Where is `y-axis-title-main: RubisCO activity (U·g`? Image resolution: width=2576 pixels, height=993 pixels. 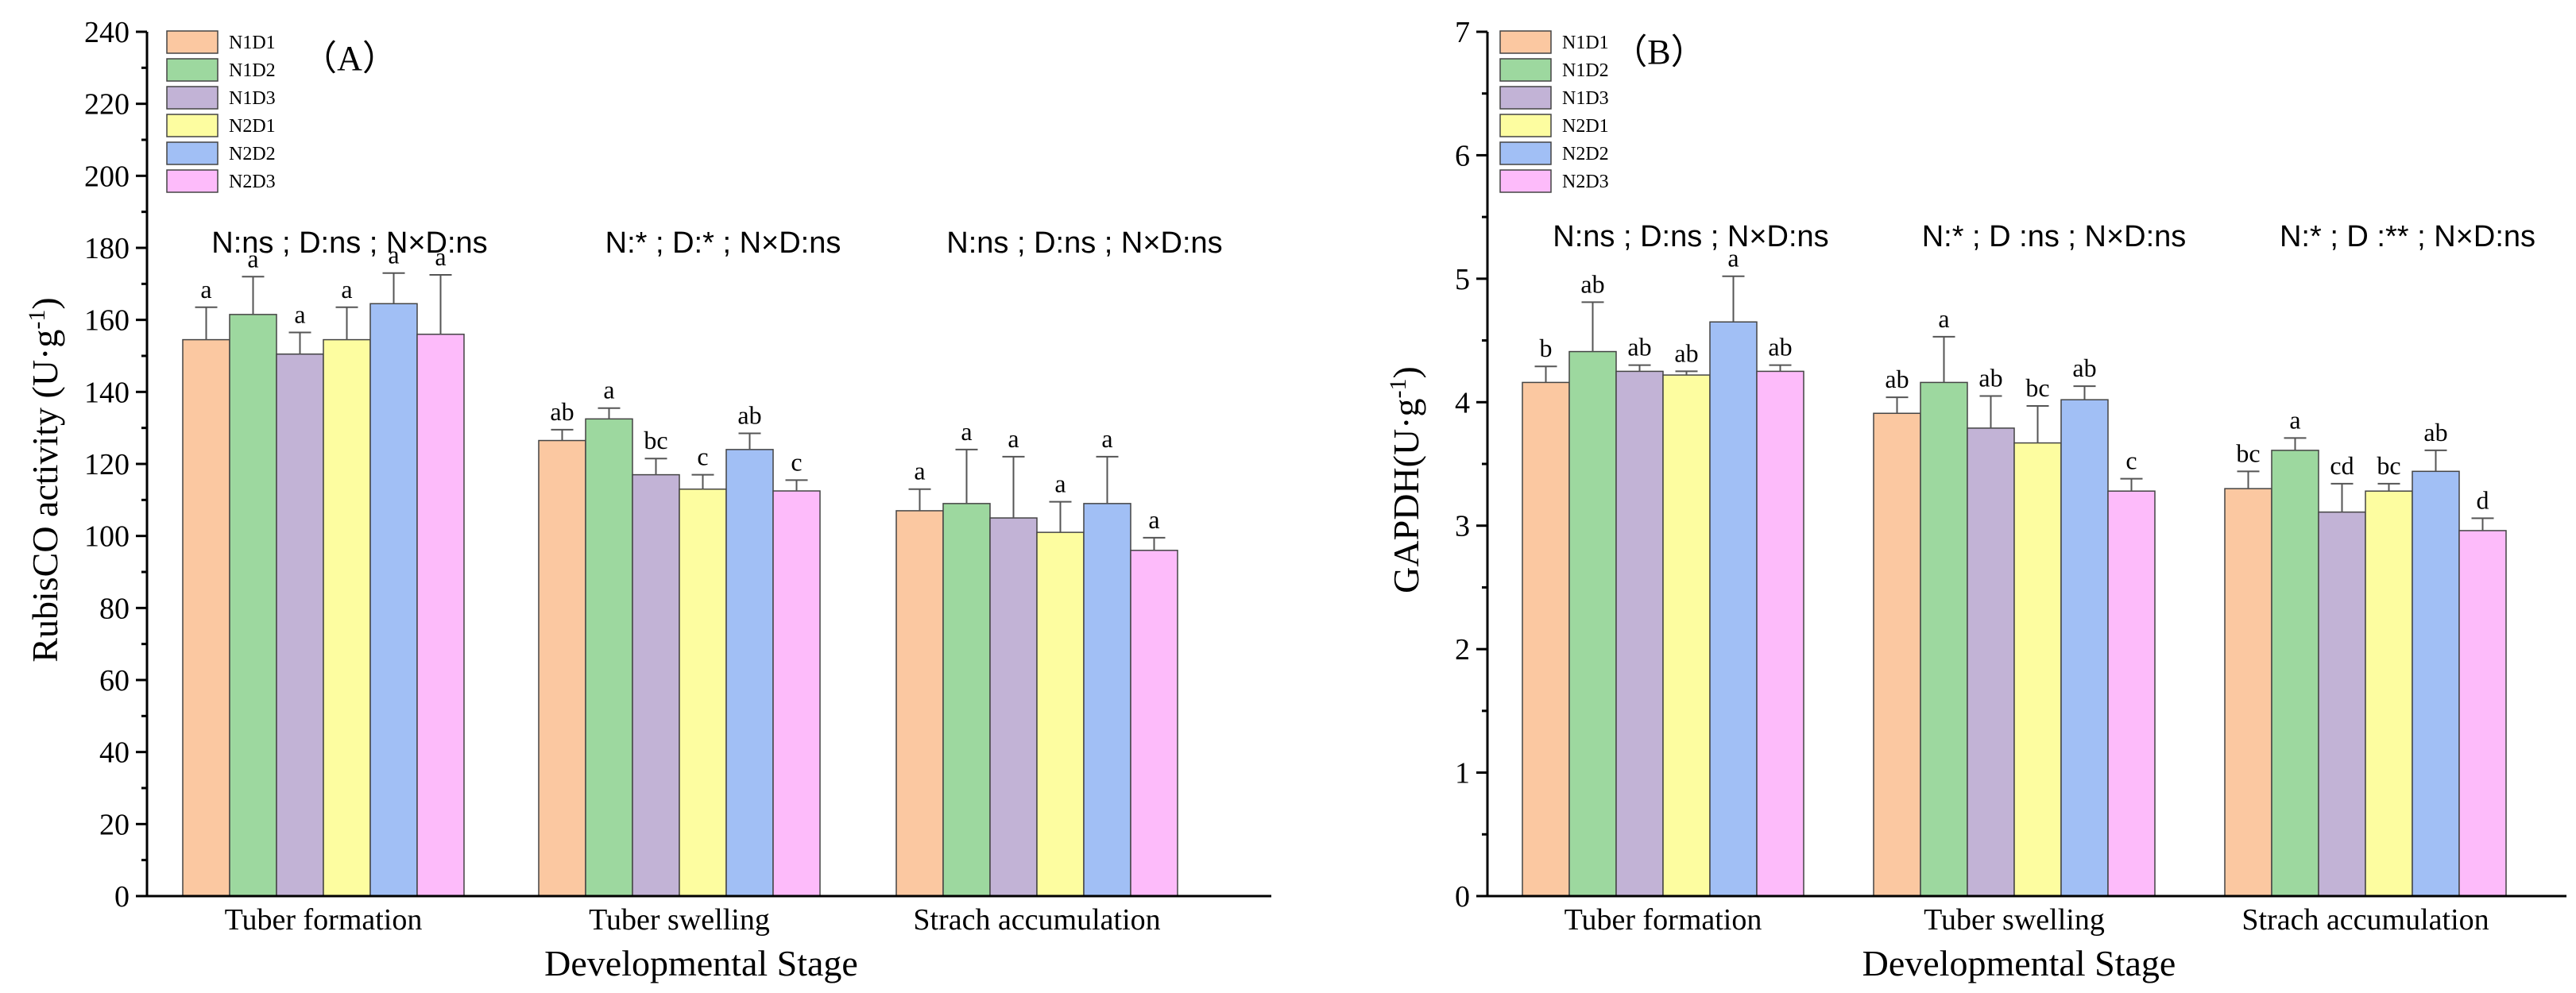
y-axis-title-main: RubisCO activity (U·g is located at coordinates (45, 496).